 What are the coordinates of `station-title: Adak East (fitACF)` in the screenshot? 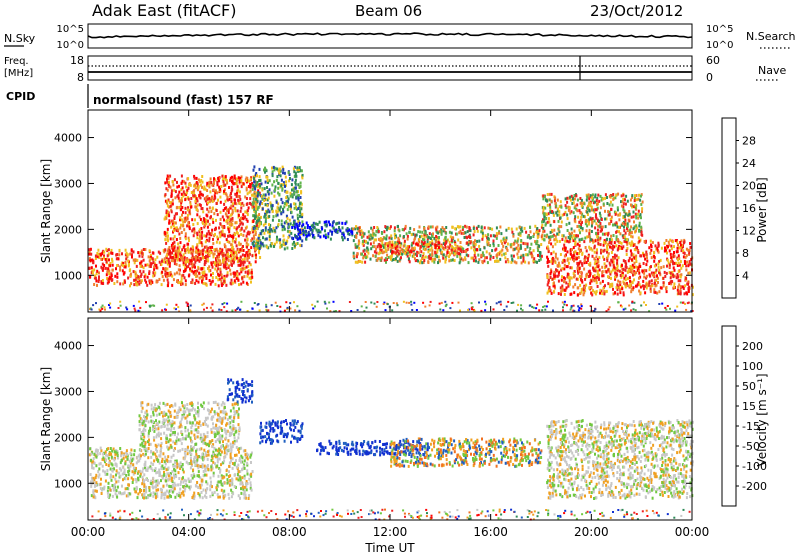 It's located at (164, 10).